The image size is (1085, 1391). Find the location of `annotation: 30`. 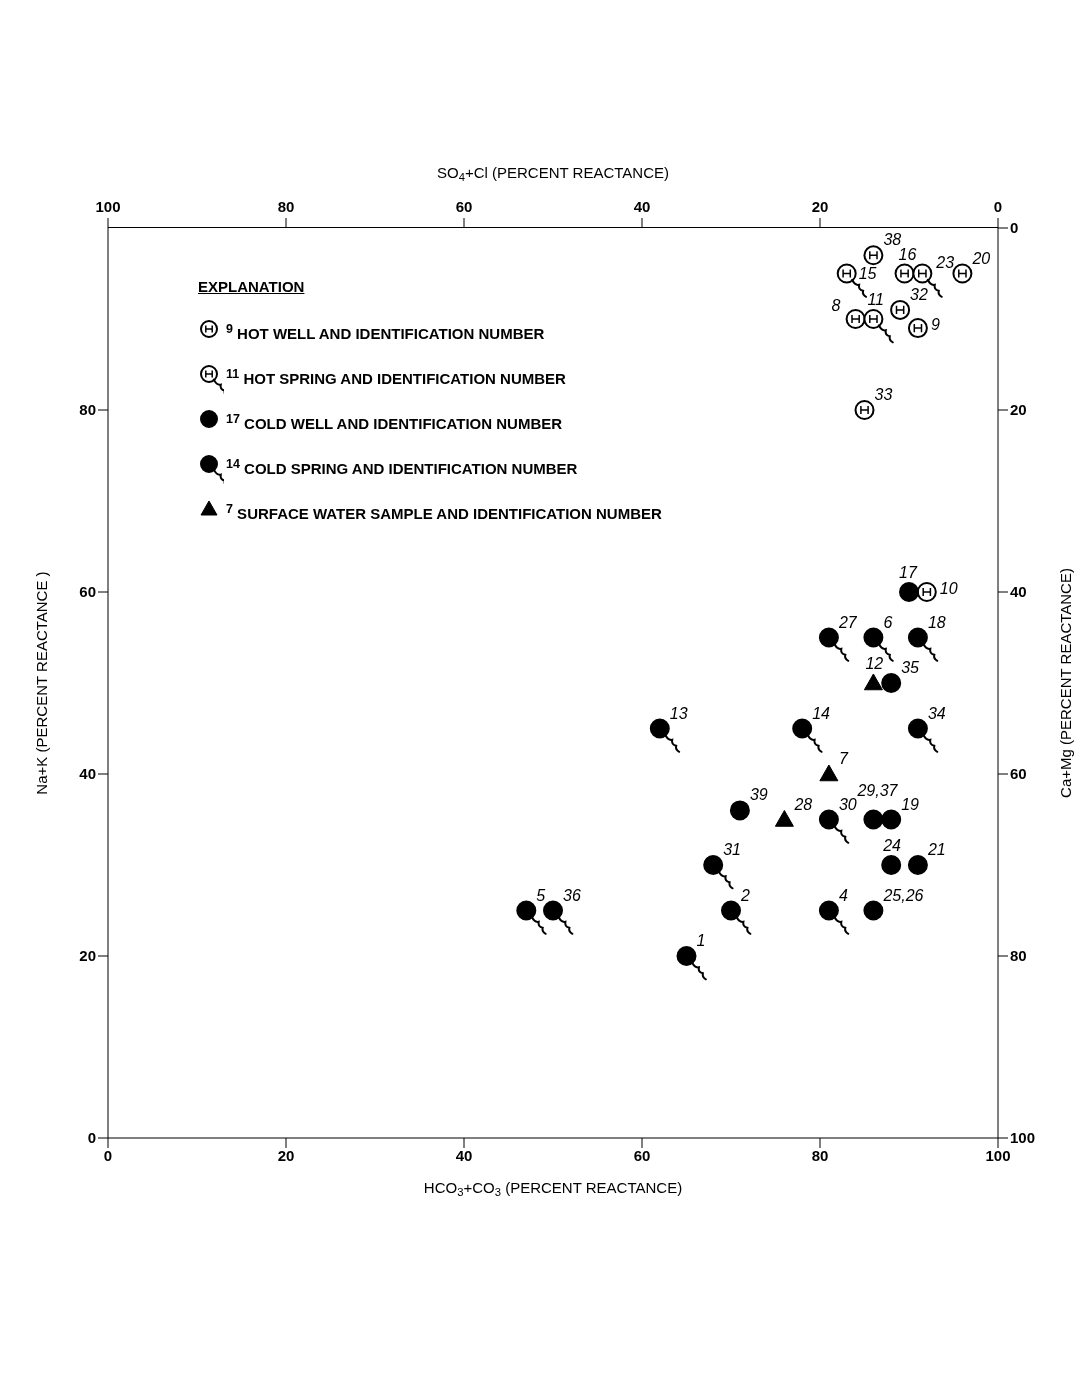

annotation: 30 is located at coordinates (847, 804).